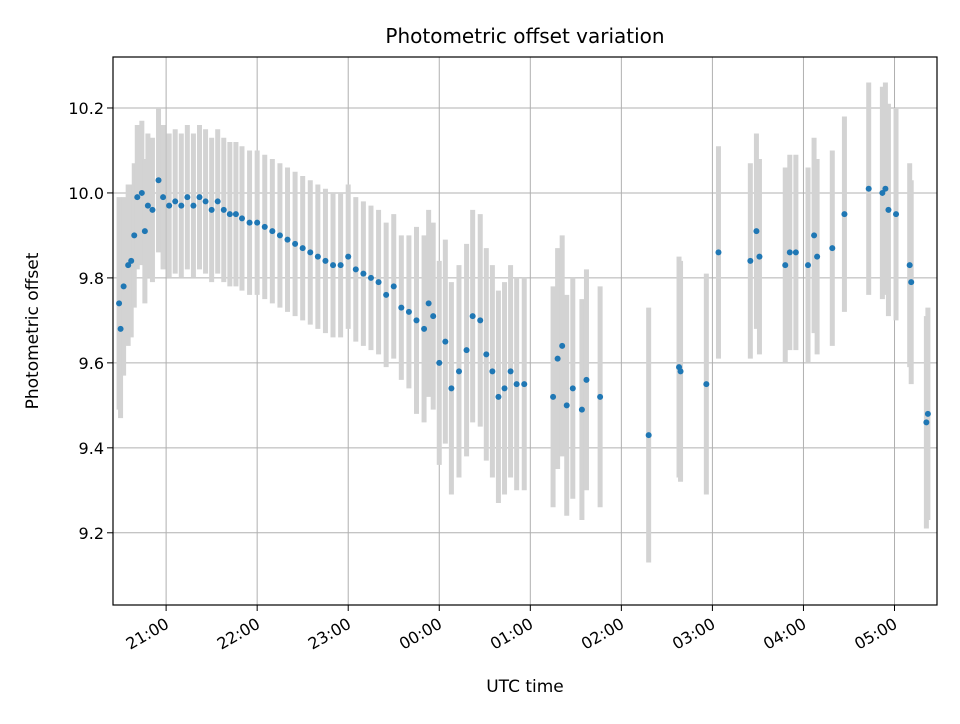  Describe the element at coordinates (86, 108) in the screenshot. I see `y-tick-label: 10.2` at that location.